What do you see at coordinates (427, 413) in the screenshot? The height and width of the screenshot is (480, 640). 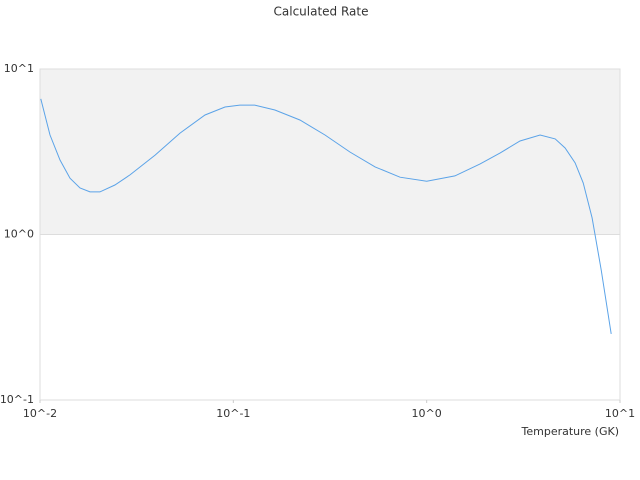 I see `x-tick-label: 10^0` at bounding box center [427, 413].